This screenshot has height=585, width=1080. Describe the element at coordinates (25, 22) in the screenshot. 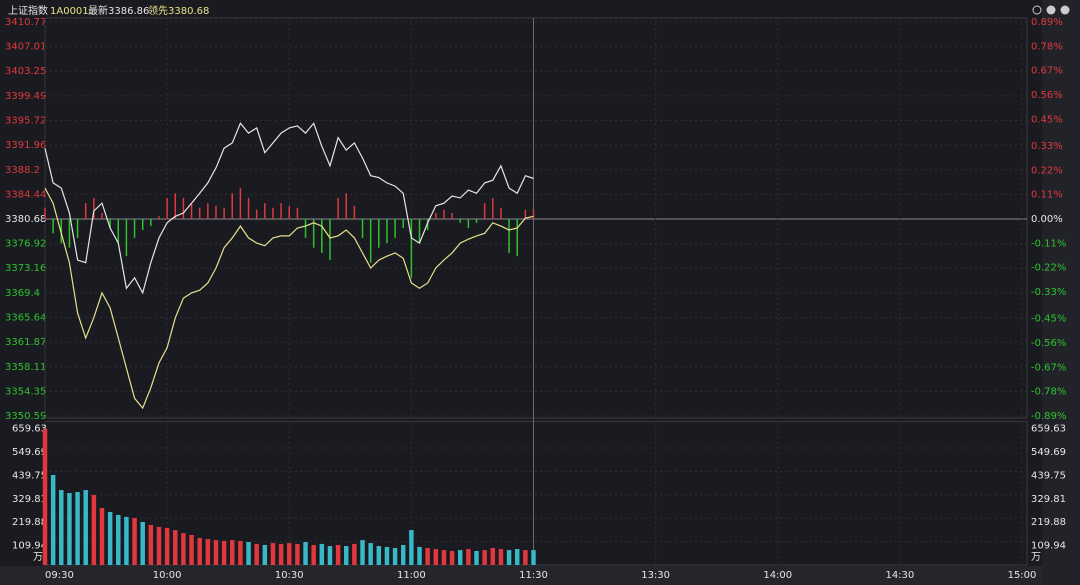

I see `y-tick-label: 3410.77` at that location.